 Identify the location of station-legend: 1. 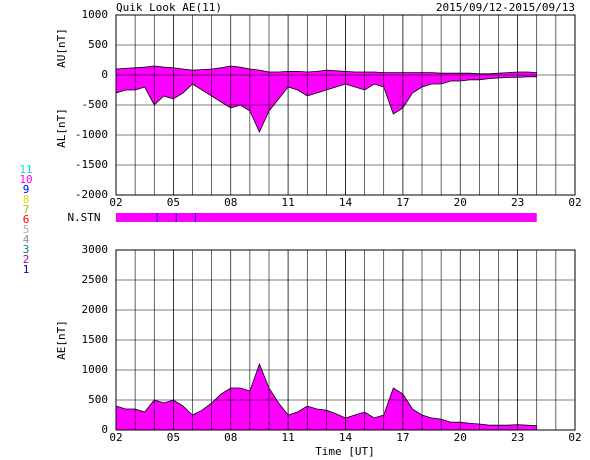
(26, 269).